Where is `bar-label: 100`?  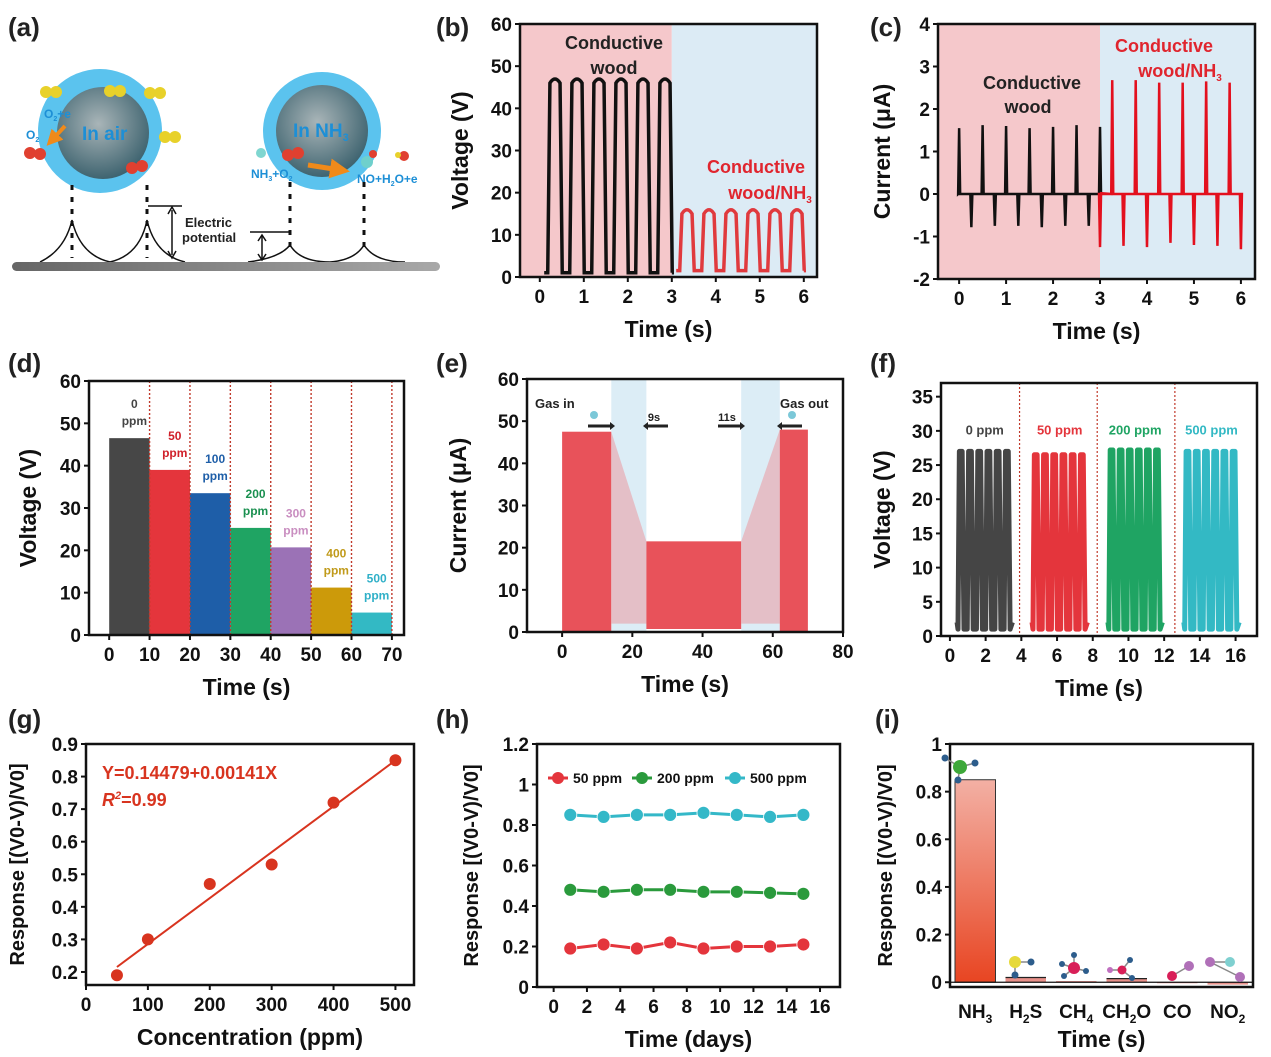
bar-label: 100 is located at coordinates (215, 459).